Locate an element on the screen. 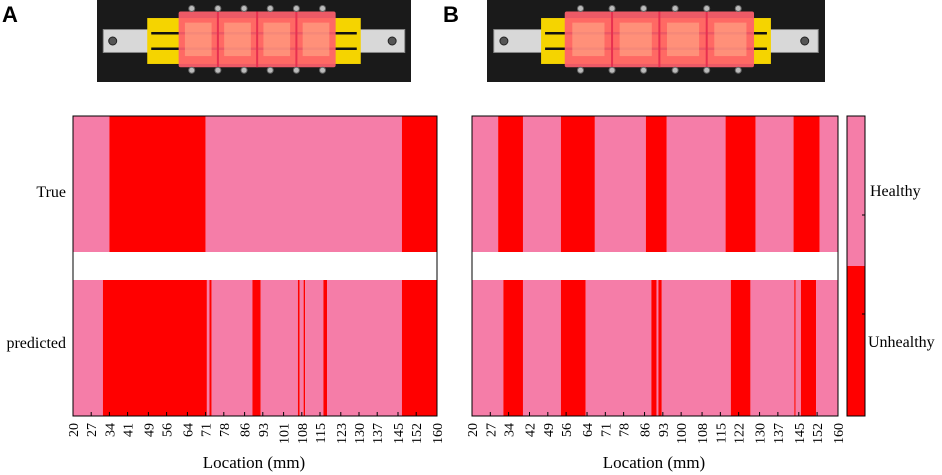  x-tick-label: 71 is located at coordinates (207, 430).